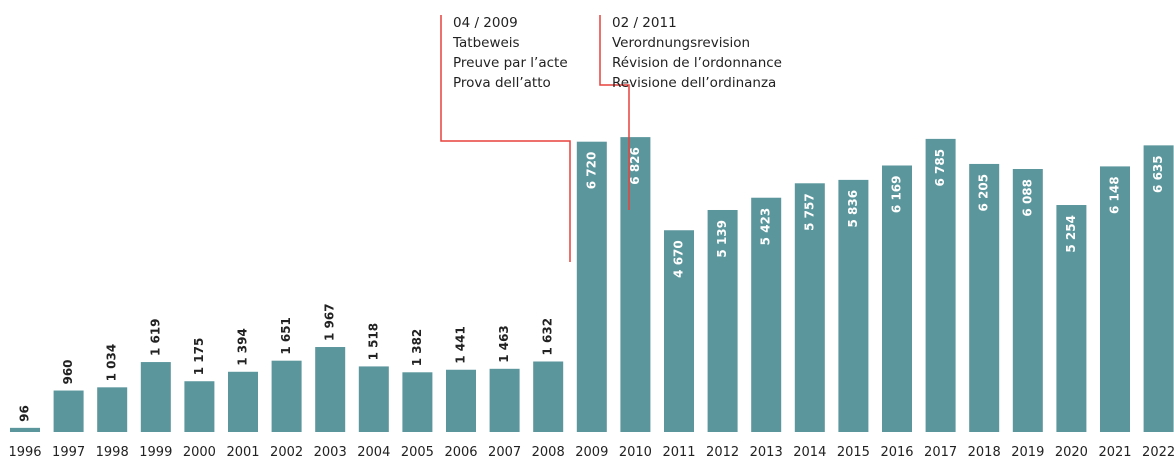  Describe the element at coordinates (68, 371) in the screenshot. I see `value-label: 960` at that location.